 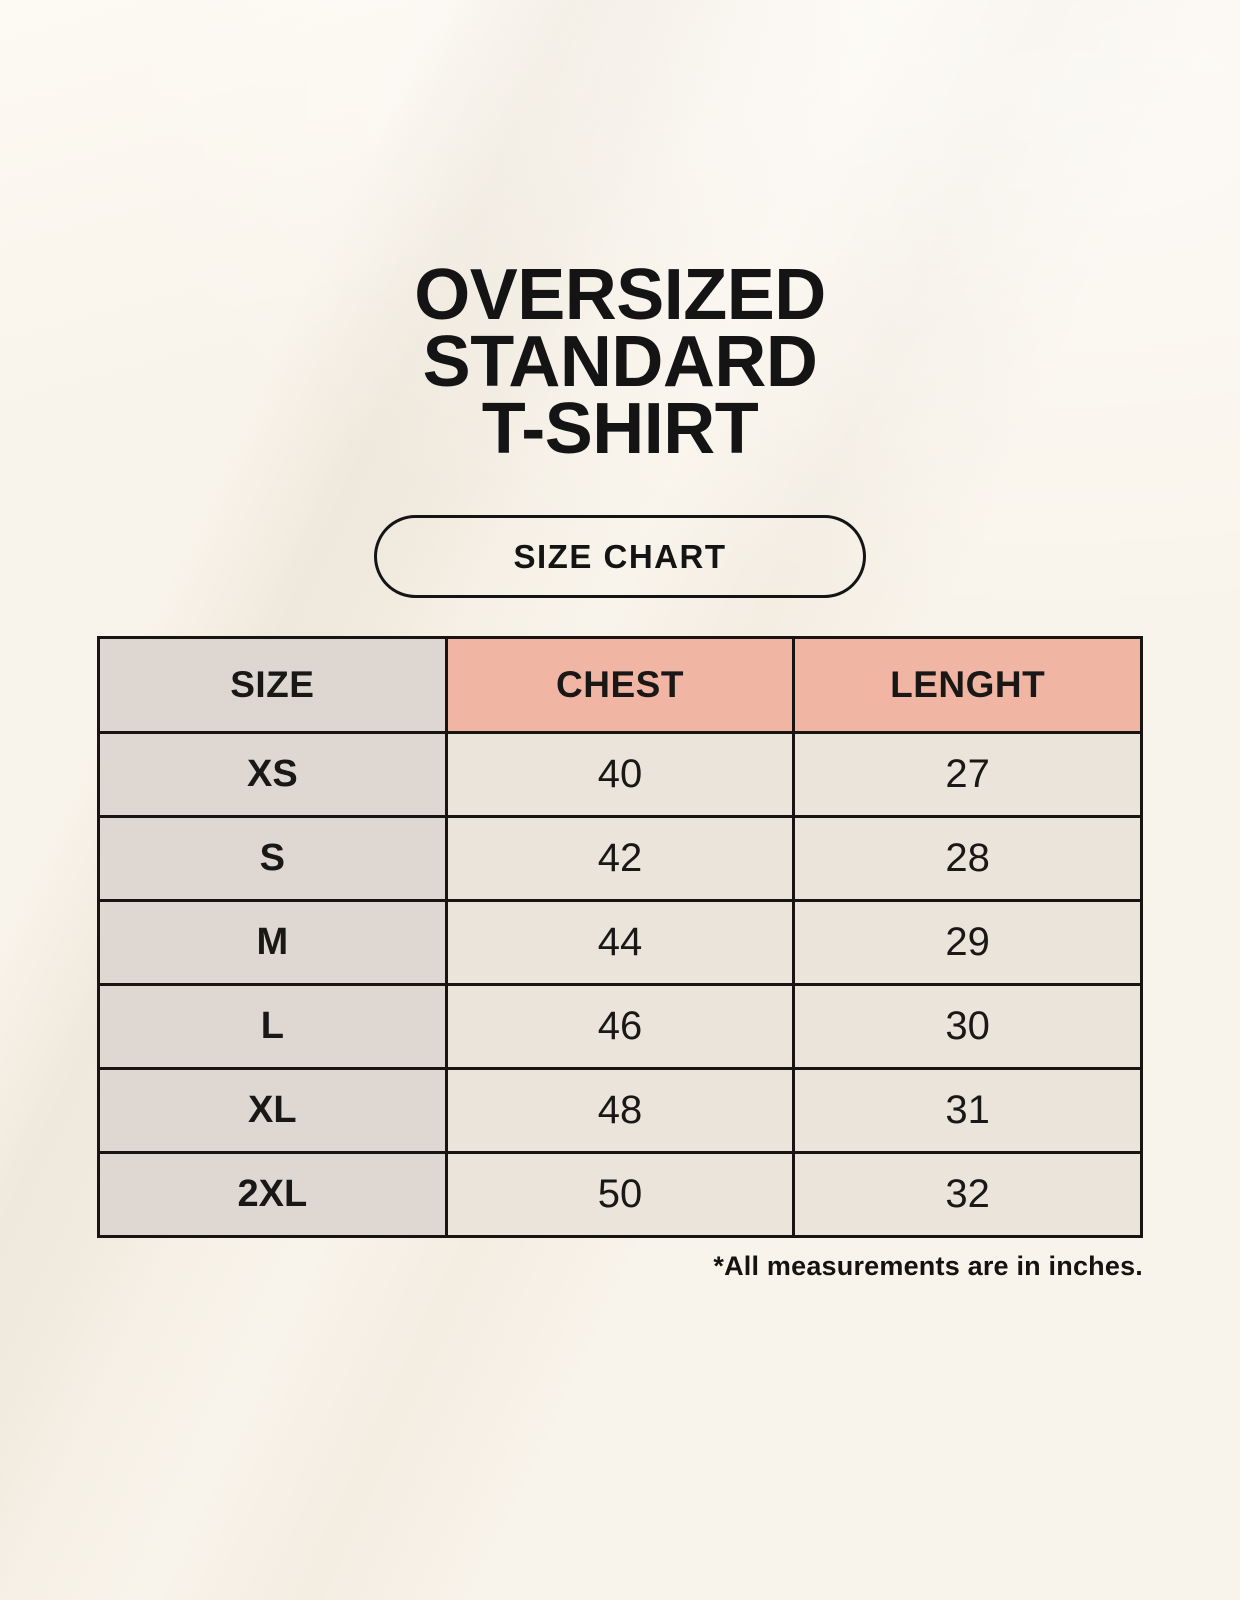 What do you see at coordinates (967, 774) in the screenshot?
I see `length-cell: 27` at bounding box center [967, 774].